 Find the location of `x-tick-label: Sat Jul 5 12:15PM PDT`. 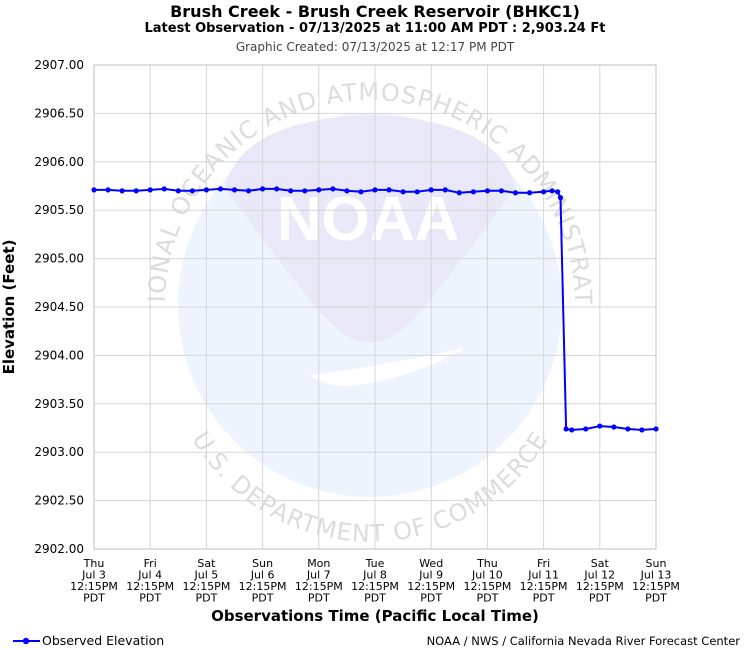

x-tick-label: Sat Jul 5 12:15PM PDT is located at coordinates (206, 581).